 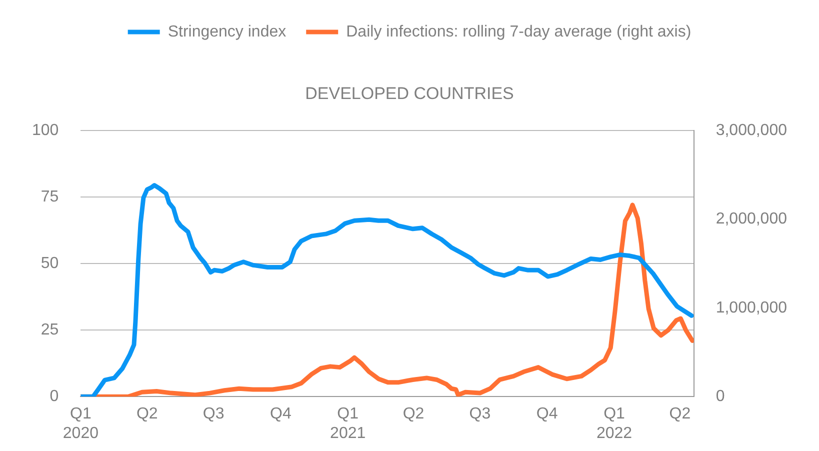 I want to click on y-tick-label: 100, so click(x=45, y=130).